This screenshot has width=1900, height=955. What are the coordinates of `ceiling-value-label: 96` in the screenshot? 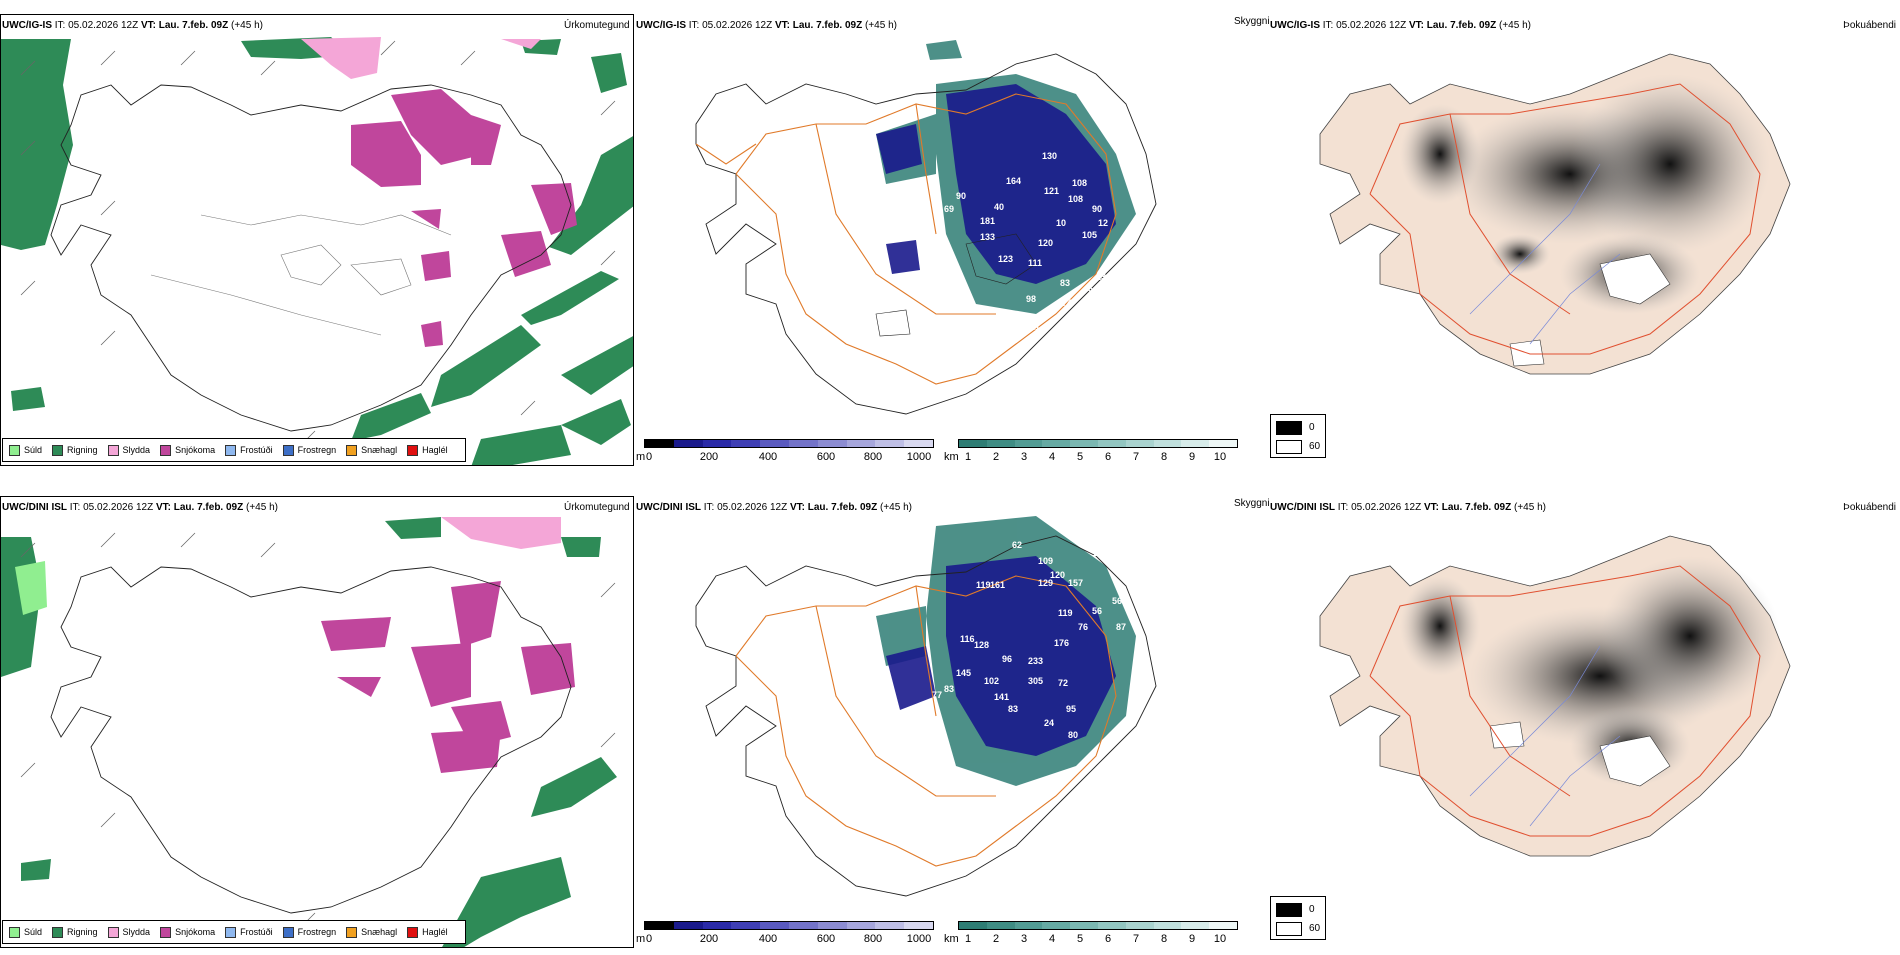 It's located at (1007, 659).